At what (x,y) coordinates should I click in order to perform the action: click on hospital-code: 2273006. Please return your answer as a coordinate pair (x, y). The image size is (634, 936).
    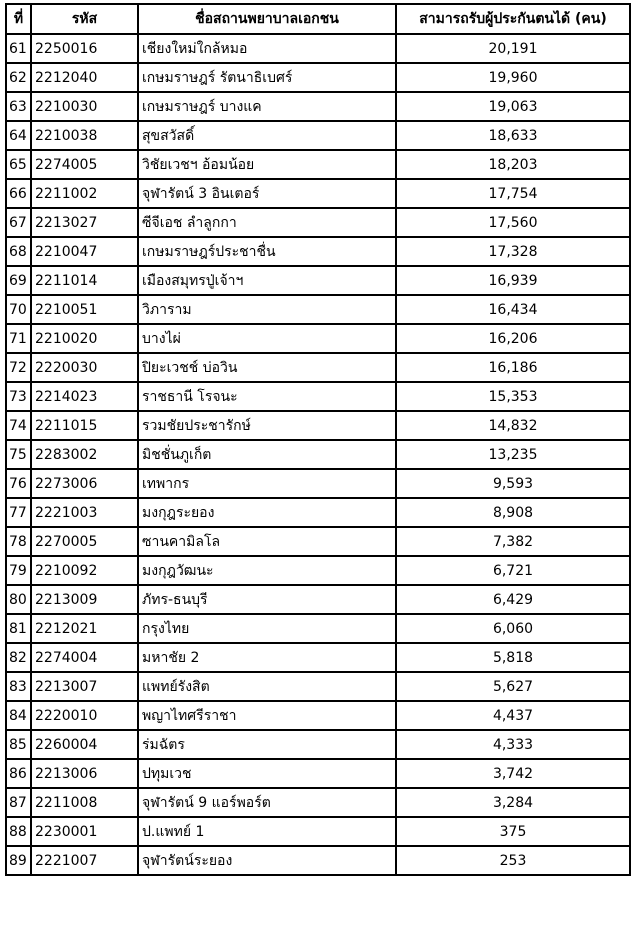
    Looking at the image, I should click on (84, 483).